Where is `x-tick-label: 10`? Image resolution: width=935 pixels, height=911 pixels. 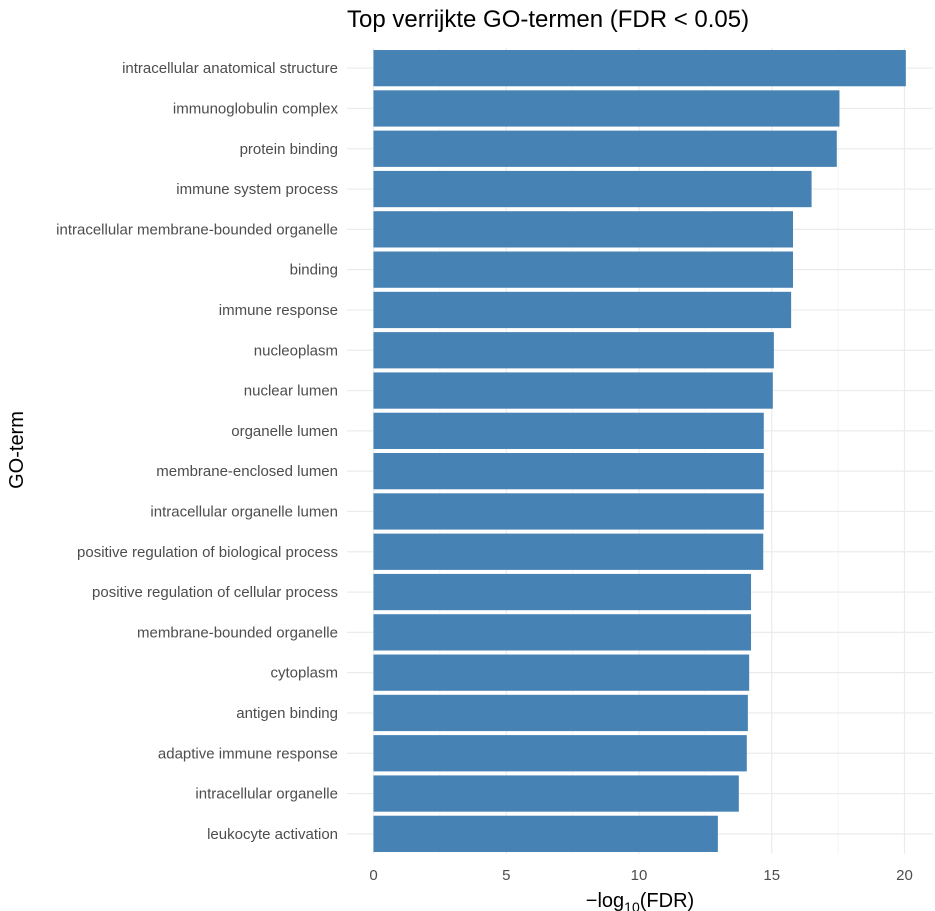
x-tick-label: 10 is located at coordinates (639, 875).